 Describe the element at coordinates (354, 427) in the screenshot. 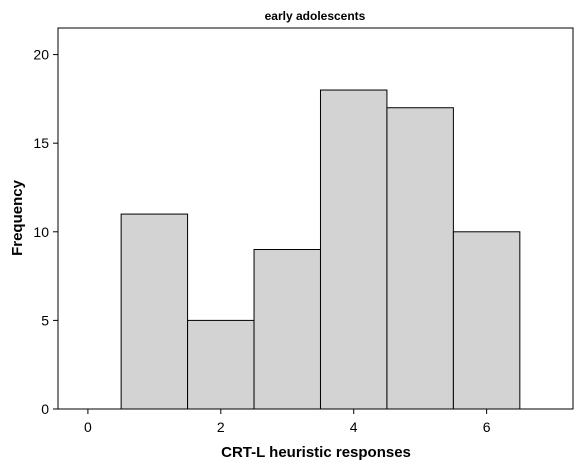

I see `x-tick-label: 4` at that location.